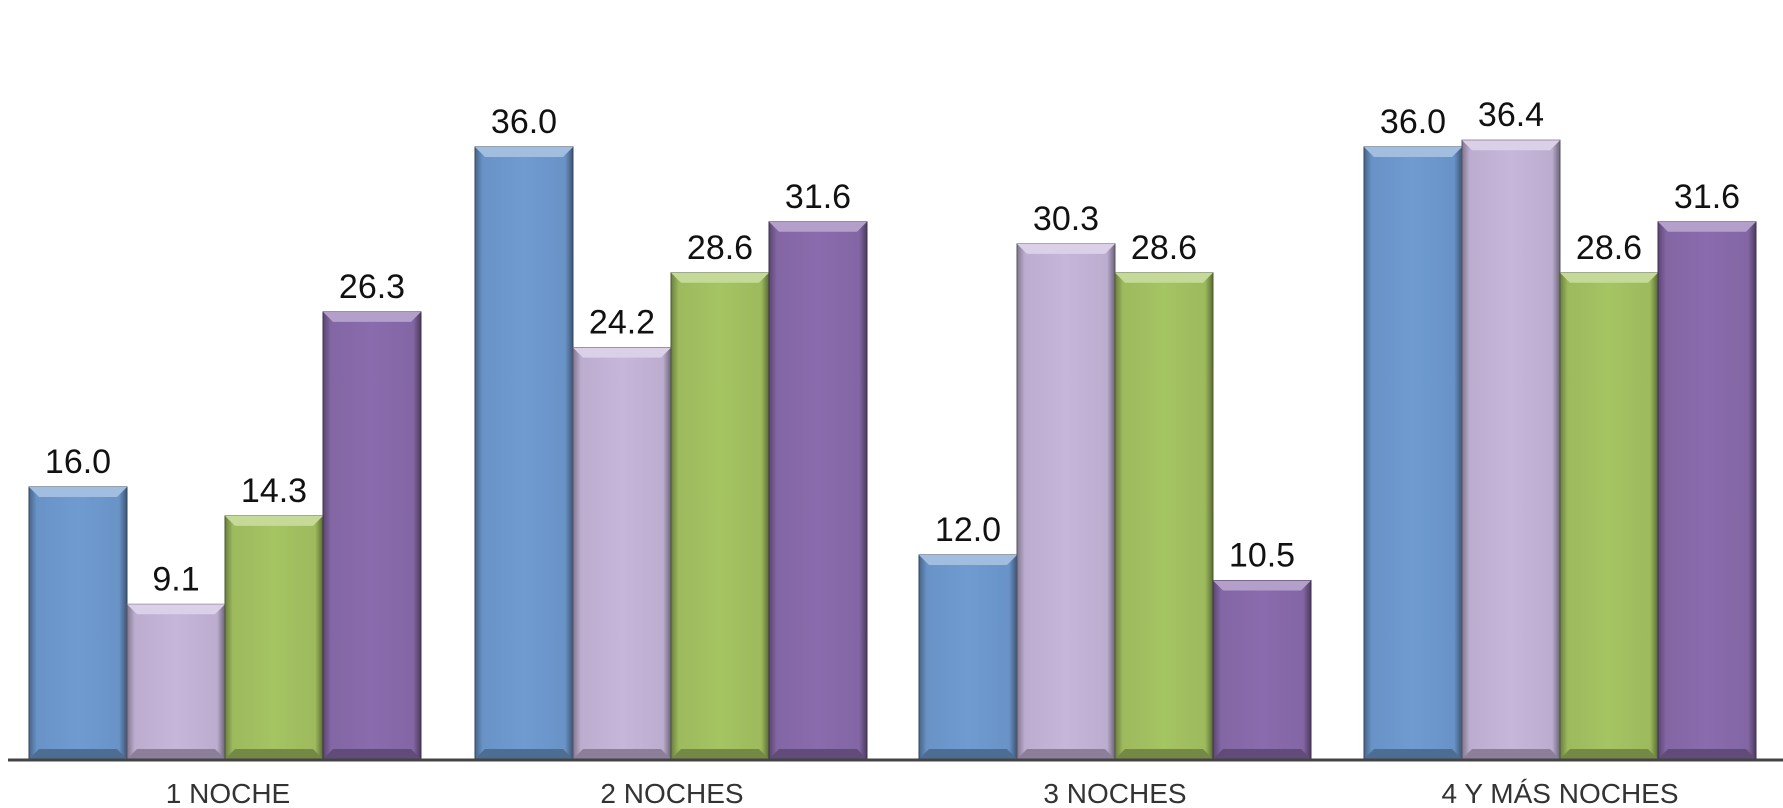 This screenshot has height=808, width=1783. I want to click on data-label: 9.1, so click(175, 579).